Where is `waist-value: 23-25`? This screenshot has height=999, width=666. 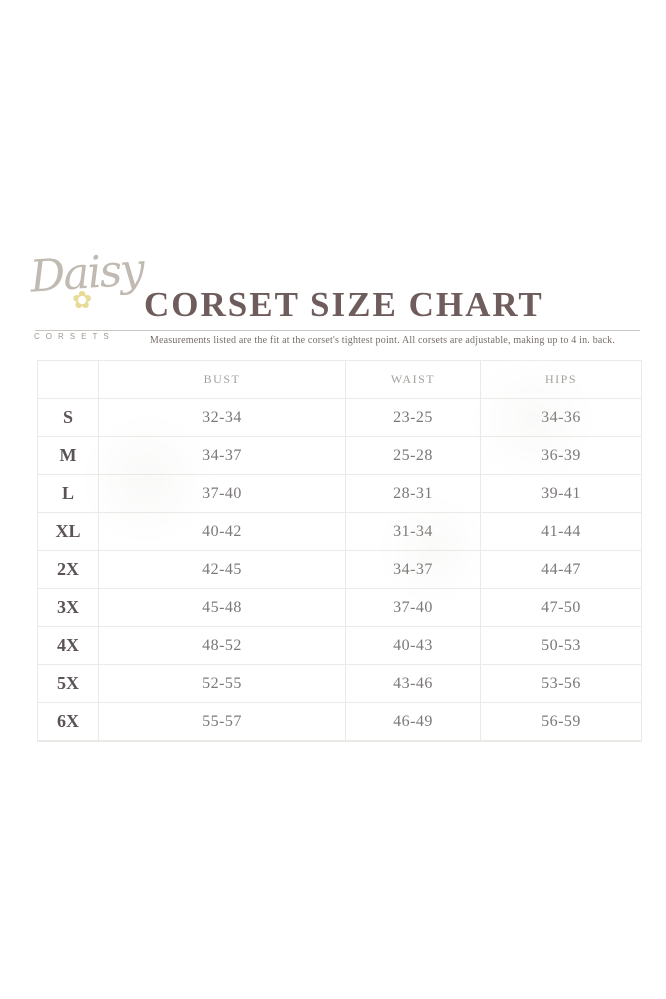 waist-value: 23-25 is located at coordinates (413, 418).